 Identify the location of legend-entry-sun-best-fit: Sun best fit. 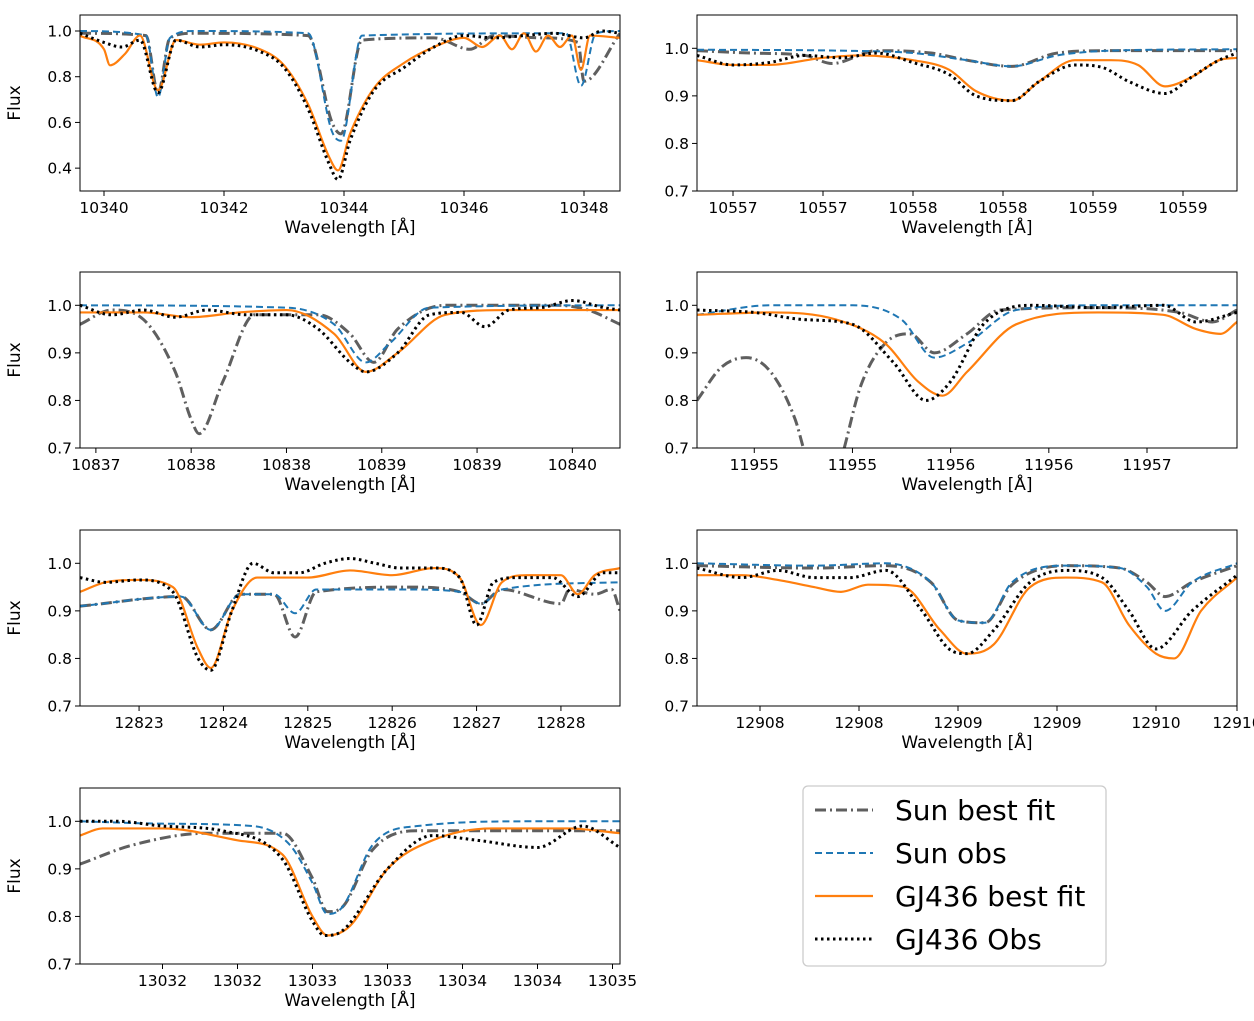
(935, 810).